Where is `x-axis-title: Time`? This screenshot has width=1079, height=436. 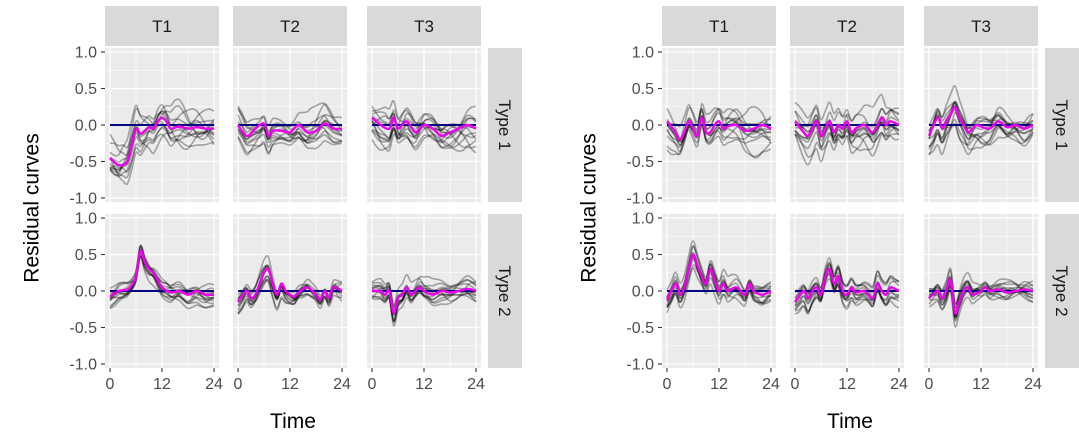 x-axis-title: Time is located at coordinates (850, 421).